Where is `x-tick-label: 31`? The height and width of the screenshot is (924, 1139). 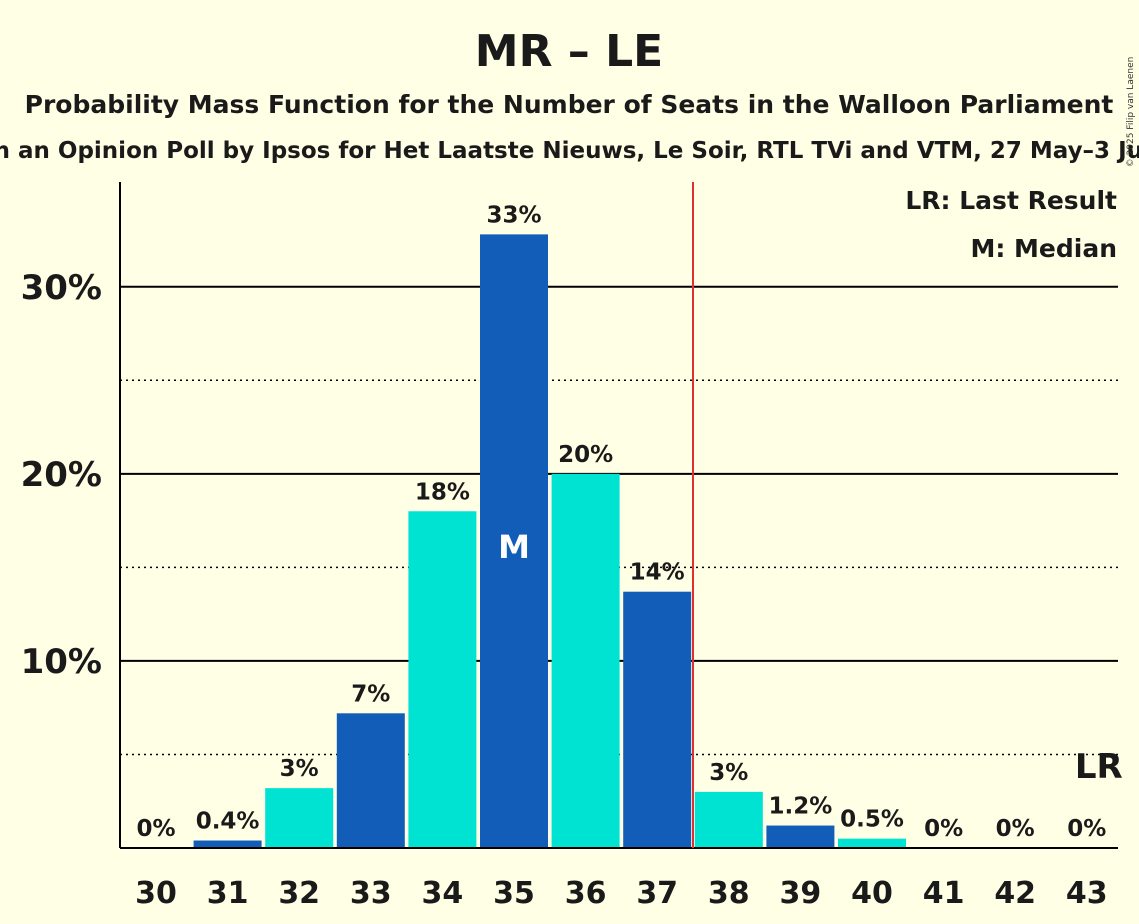 x-tick-label: 31 is located at coordinates (228, 893).